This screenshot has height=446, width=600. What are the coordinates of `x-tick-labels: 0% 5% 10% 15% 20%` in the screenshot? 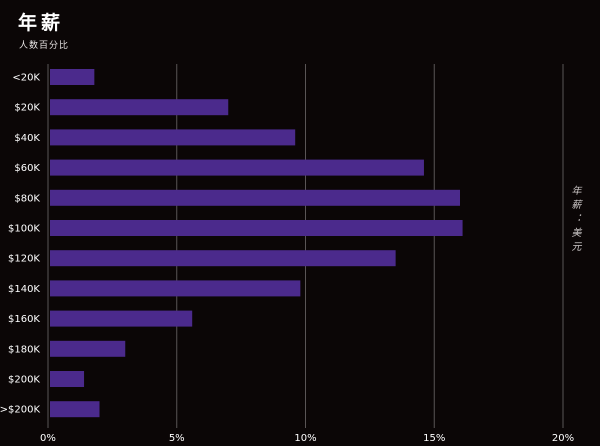 It's located at (307, 438).